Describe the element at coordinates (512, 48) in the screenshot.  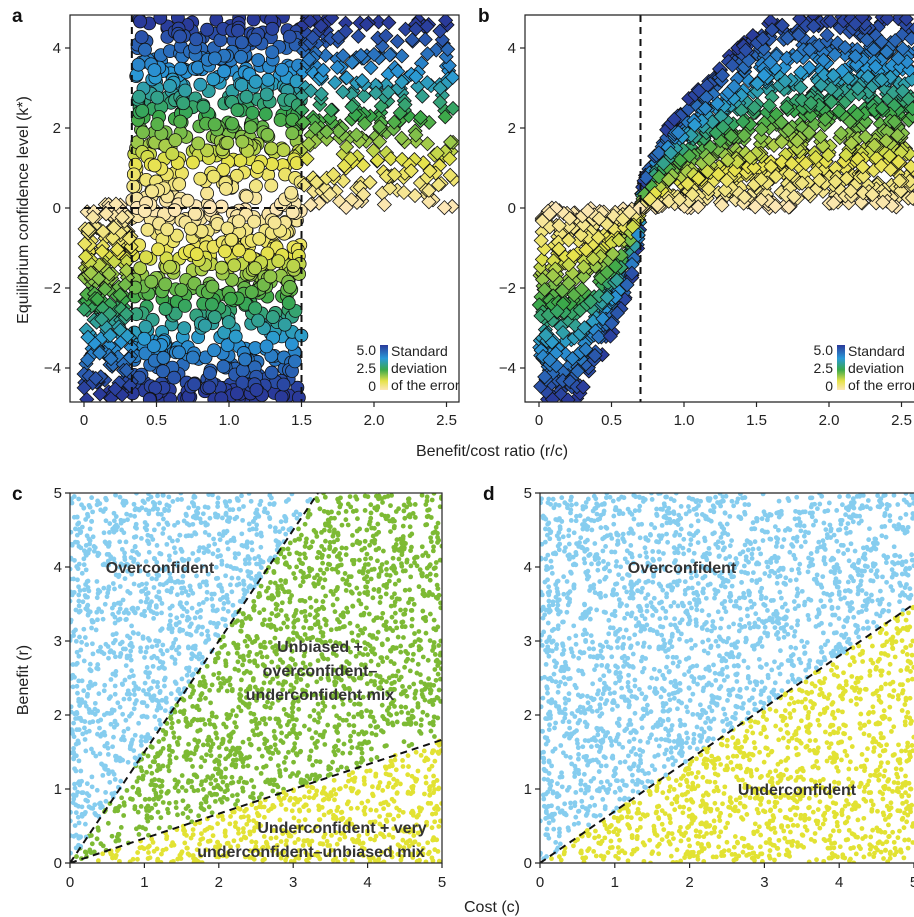
I see `panel-b-y-tick-label: 4` at that location.